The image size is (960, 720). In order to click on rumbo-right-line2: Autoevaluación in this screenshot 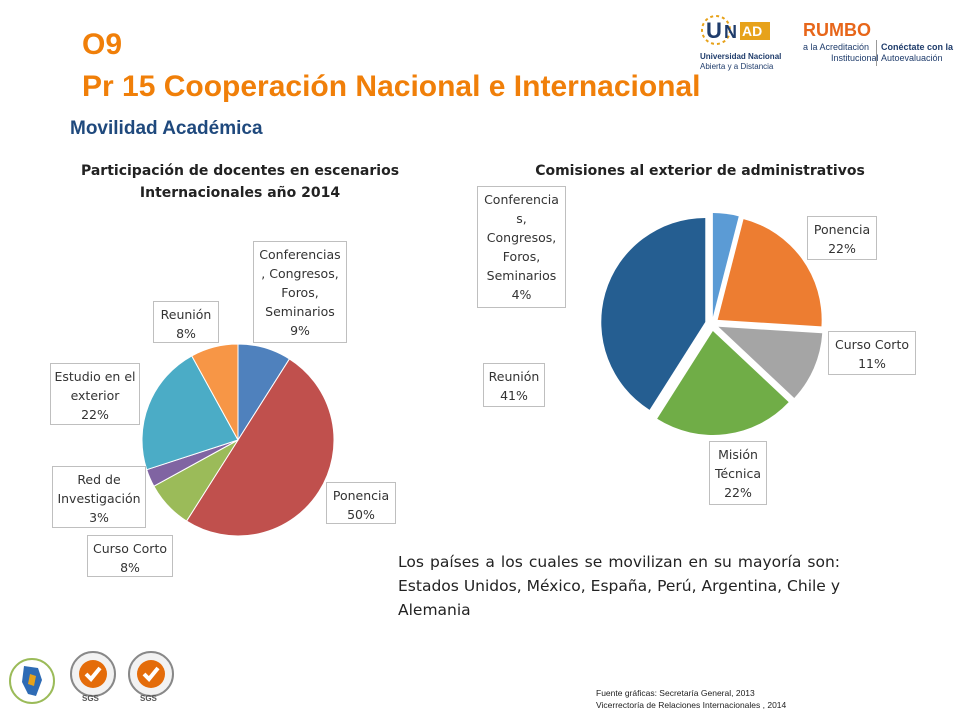, I will do `click(912, 58)`.